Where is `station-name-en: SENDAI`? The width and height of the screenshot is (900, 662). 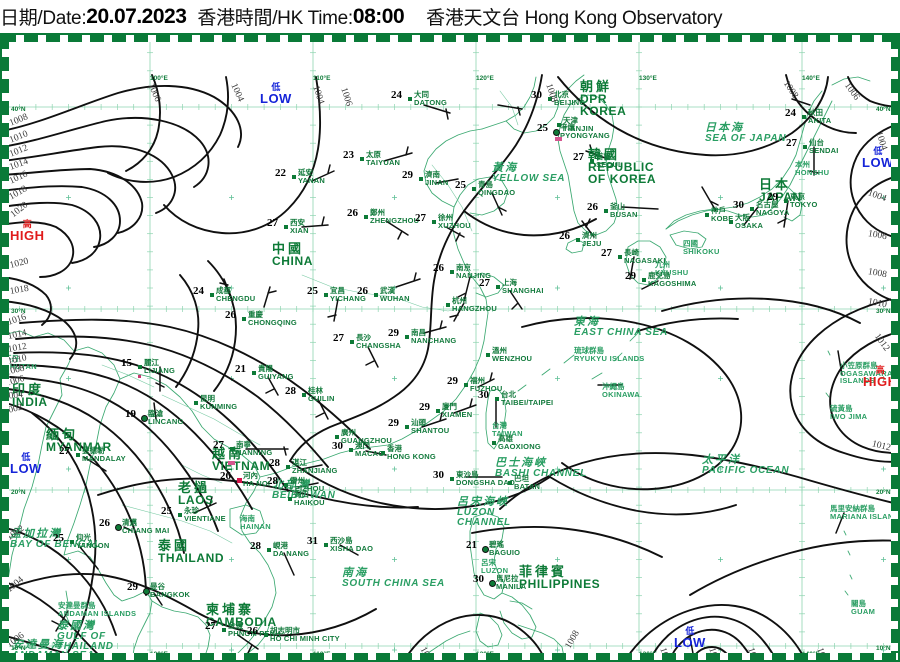
station-name-en: SENDAI is located at coordinates (824, 150).